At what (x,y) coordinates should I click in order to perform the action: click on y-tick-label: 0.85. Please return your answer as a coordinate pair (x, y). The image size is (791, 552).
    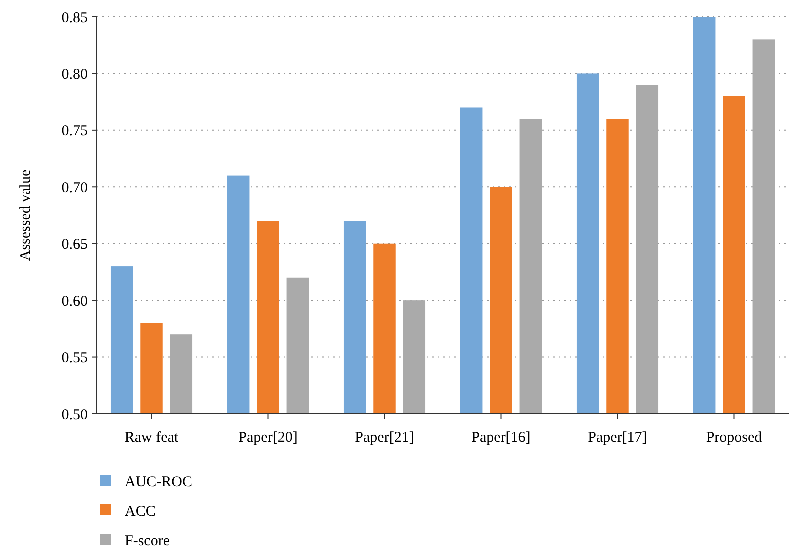
    Looking at the image, I should click on (75, 18).